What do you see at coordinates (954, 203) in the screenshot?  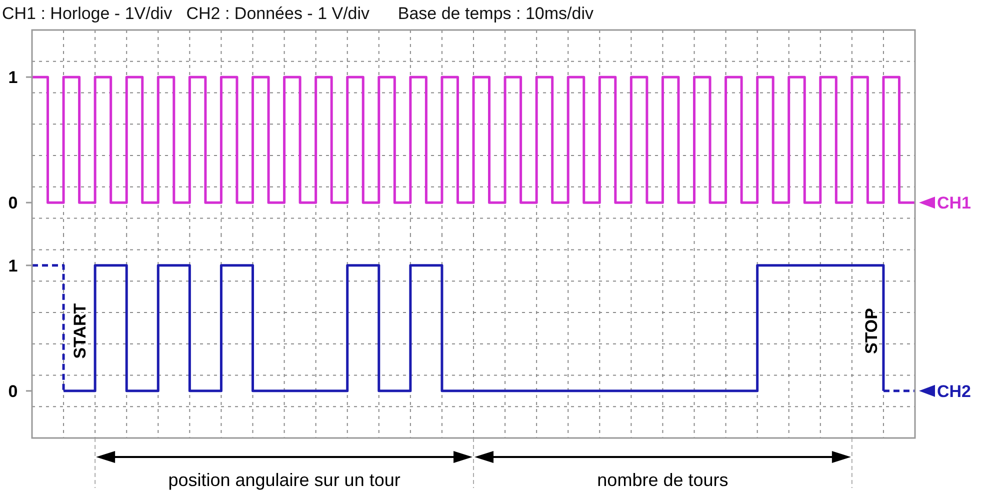 I see `legend-label: CH1` at bounding box center [954, 203].